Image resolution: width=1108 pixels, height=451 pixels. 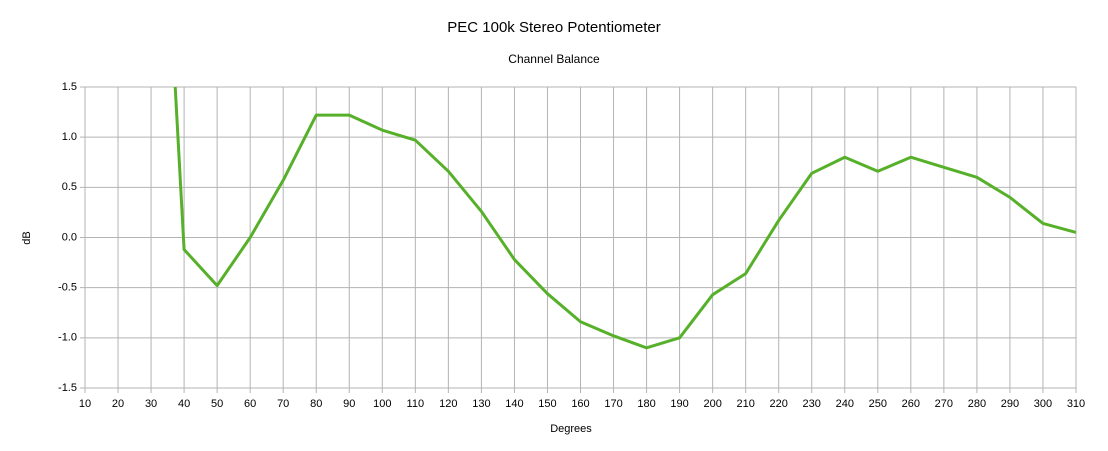 What do you see at coordinates (554, 59) in the screenshot?
I see `chart-subtitle: Channel Balance` at bounding box center [554, 59].